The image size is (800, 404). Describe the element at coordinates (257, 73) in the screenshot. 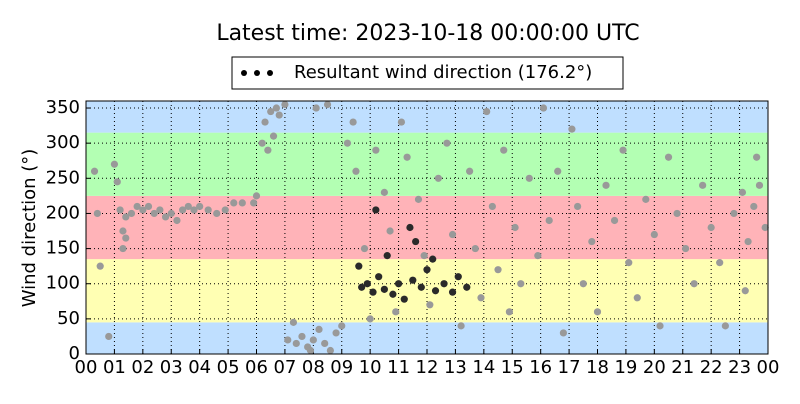

I see `legend-marker` at that location.